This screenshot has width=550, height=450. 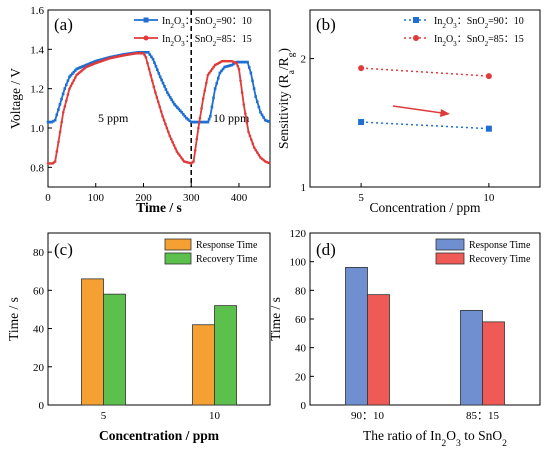 What do you see at coordinates (239, 198) in the screenshot?
I see `panel-a-xtick-label: 400` at bounding box center [239, 198].